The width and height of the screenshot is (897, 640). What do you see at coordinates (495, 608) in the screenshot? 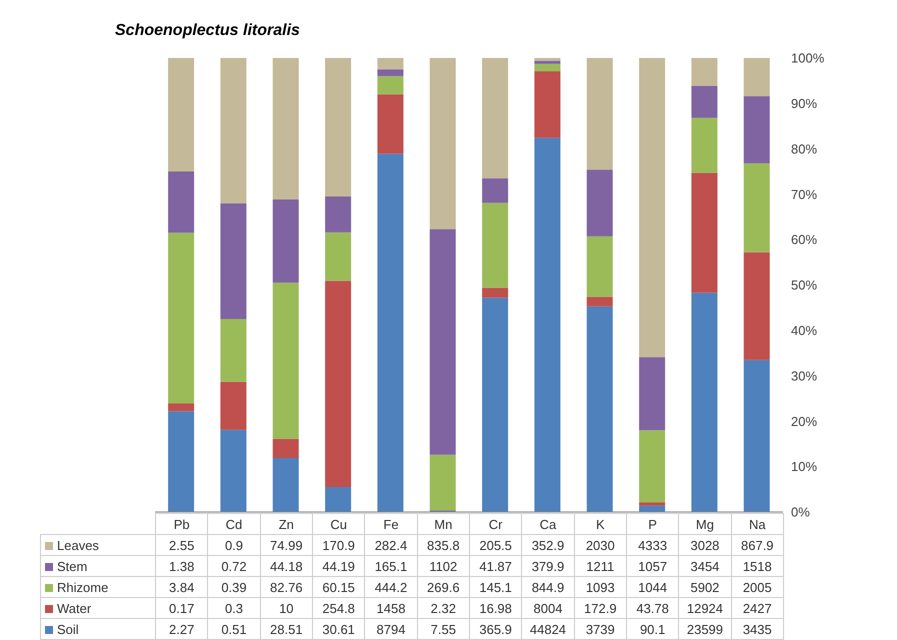
I see `text: 16.98` at bounding box center [495, 608].